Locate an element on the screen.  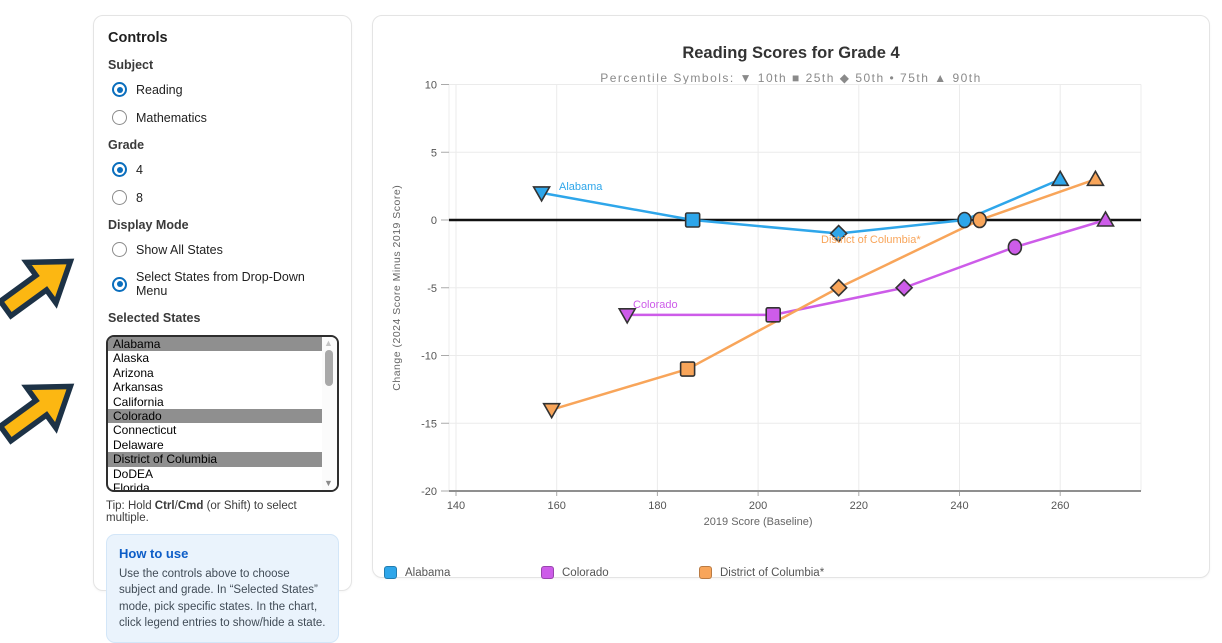
subject-section-label: Subject is located at coordinates (131, 65).